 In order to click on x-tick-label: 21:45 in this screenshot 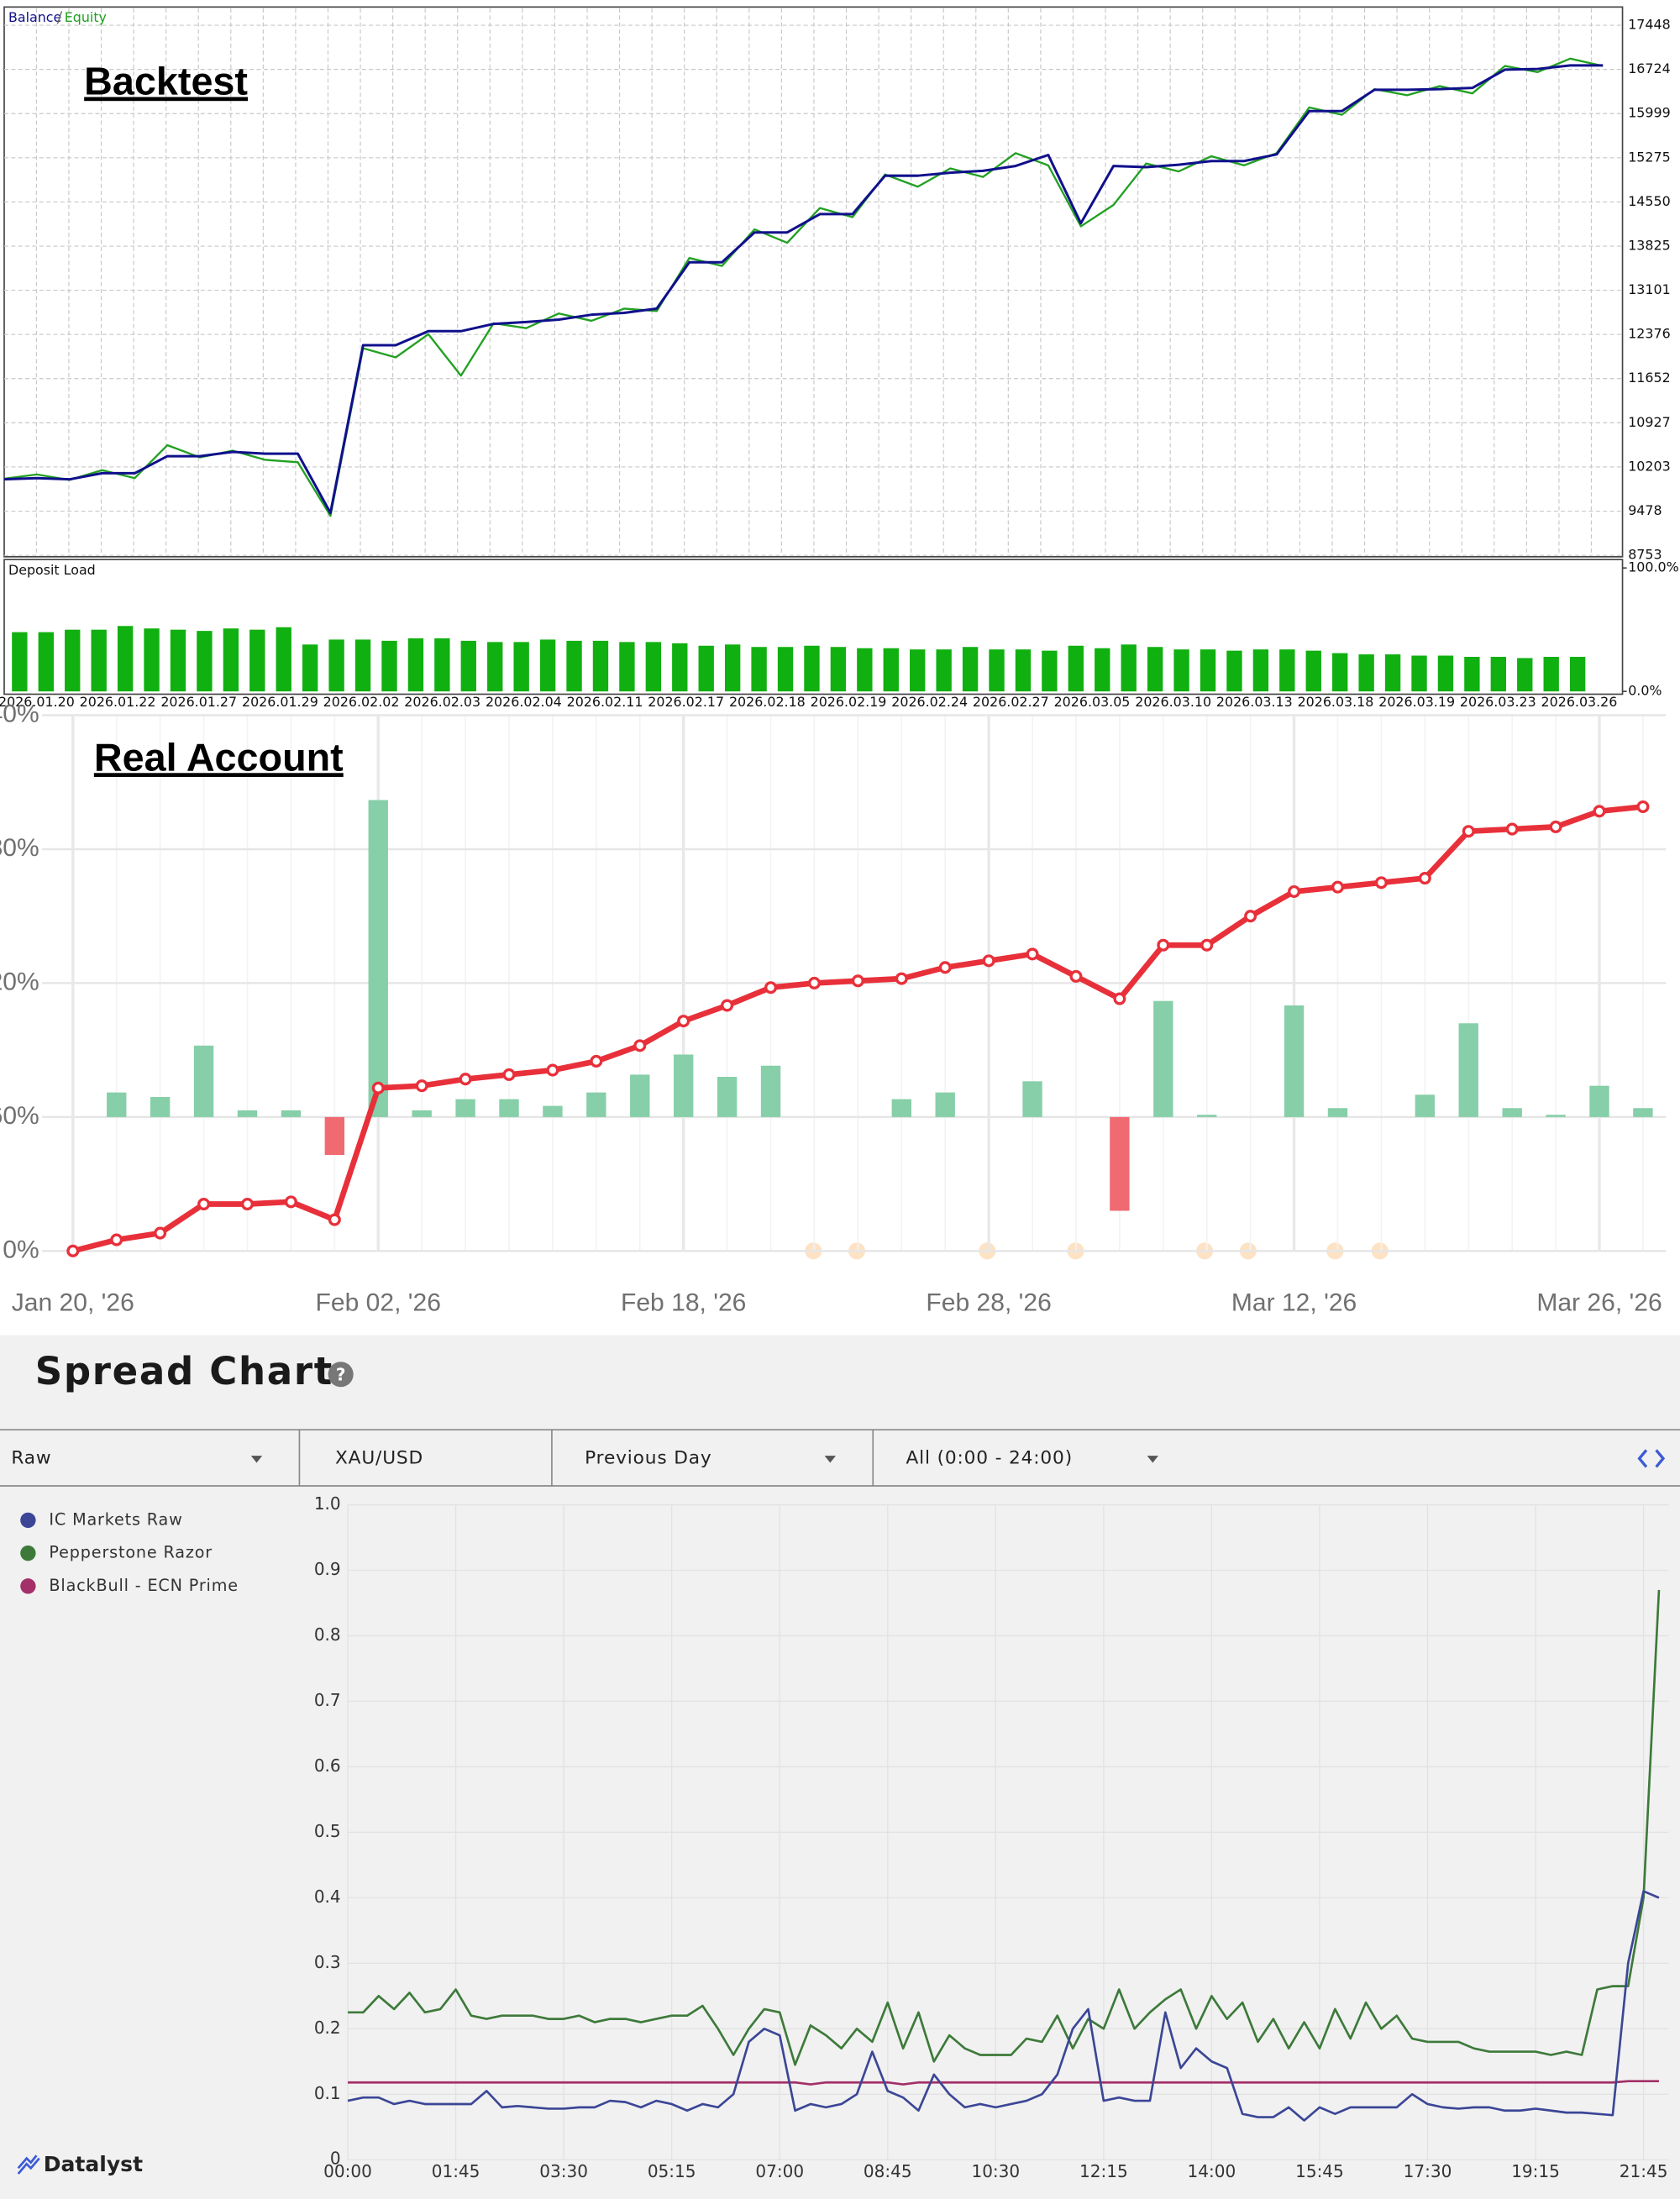, I will do `click(1644, 2171)`.